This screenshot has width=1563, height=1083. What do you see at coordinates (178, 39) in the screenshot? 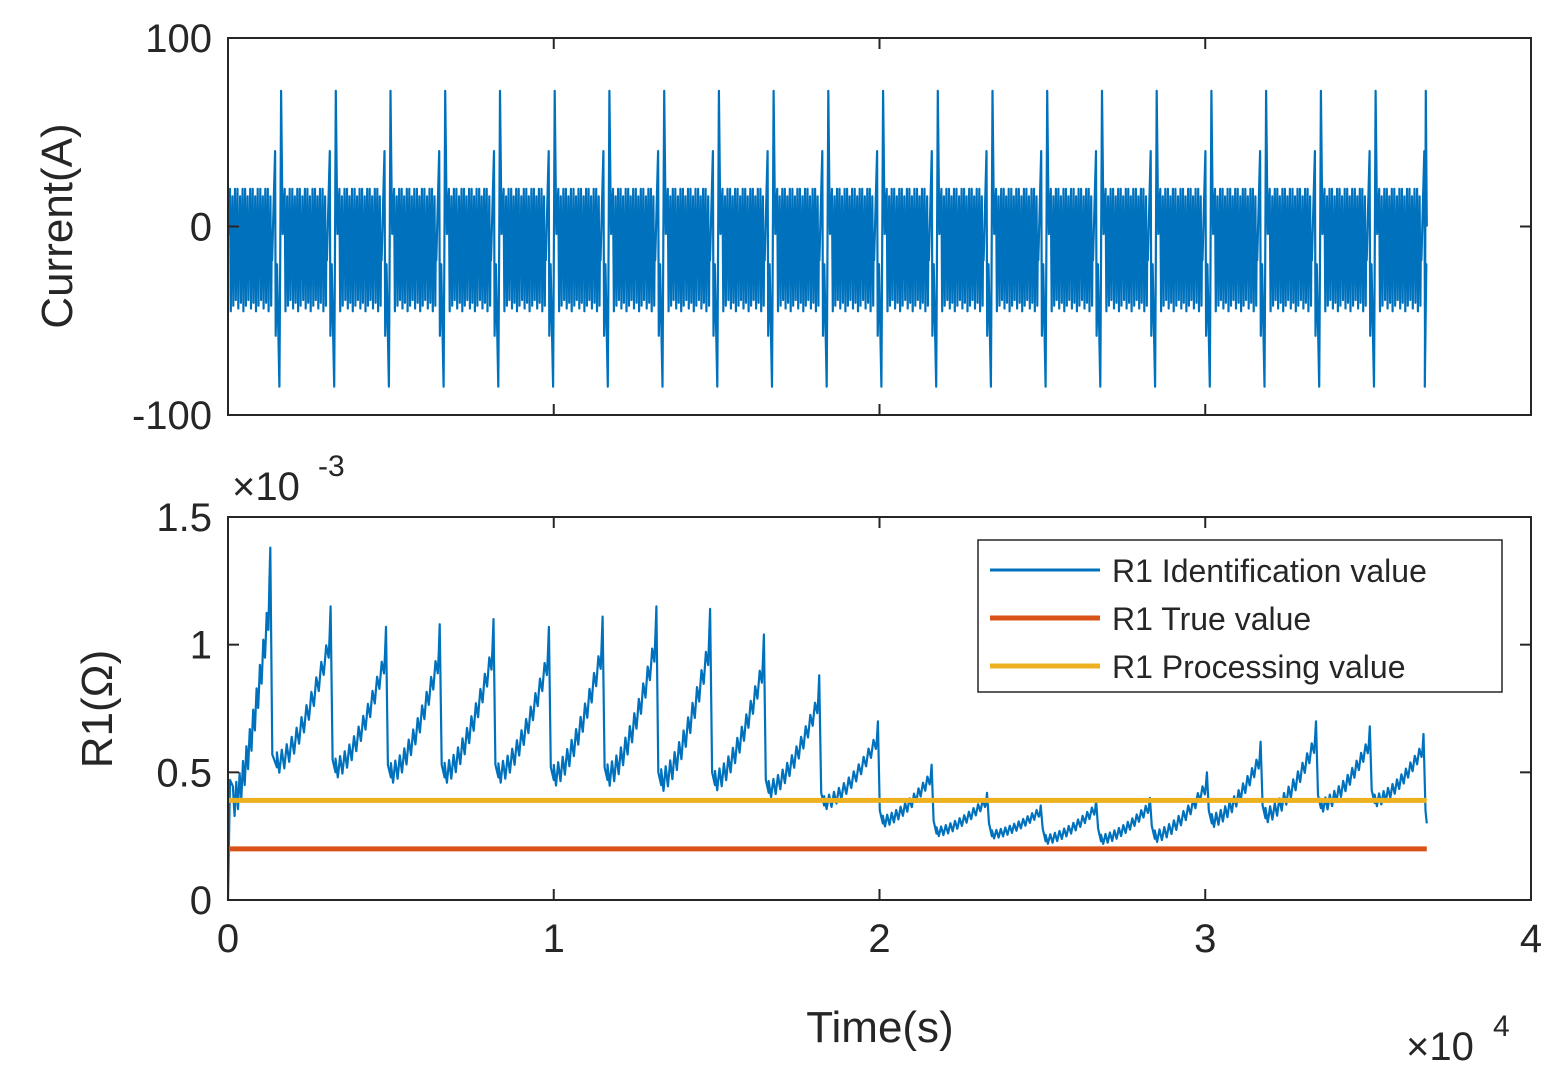
I see `current-y-tick-label: 100` at bounding box center [178, 39].